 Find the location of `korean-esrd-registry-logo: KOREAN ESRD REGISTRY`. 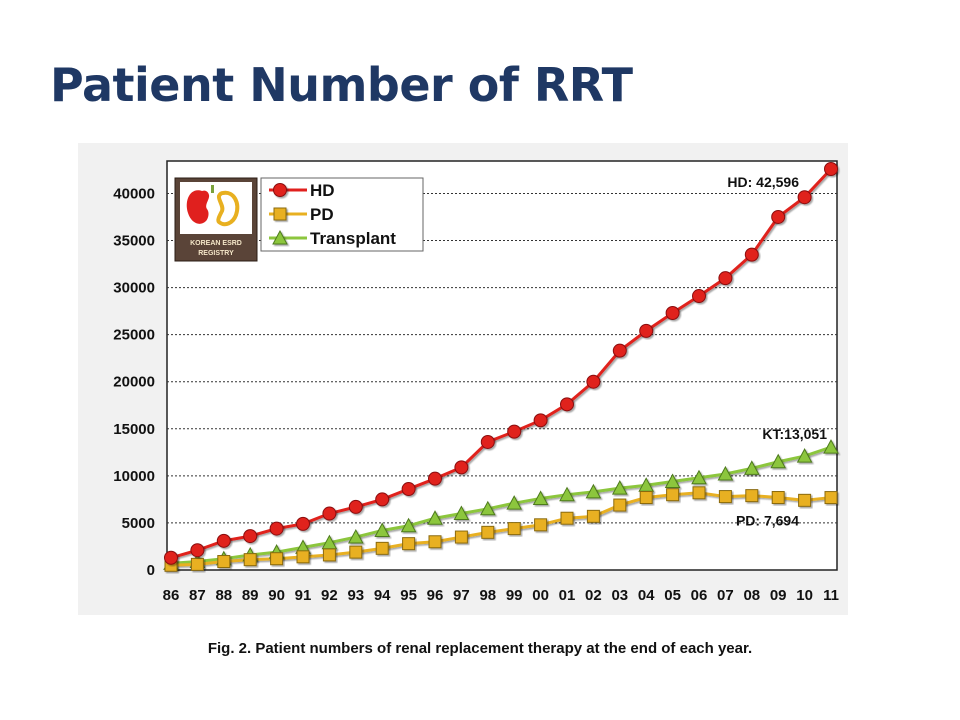

korean-esrd-registry-logo: KOREAN ESRD REGISTRY is located at coordinates (216, 219).